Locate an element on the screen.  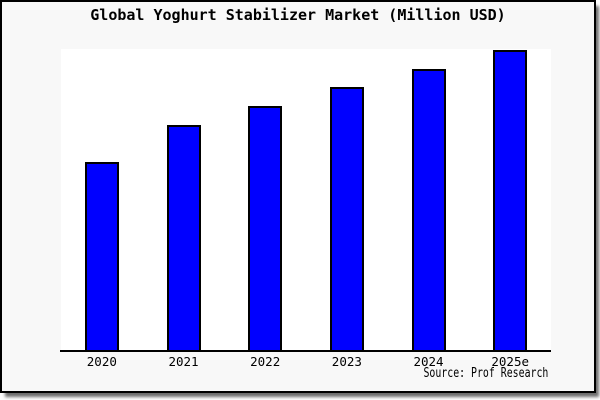
bar-2025e is located at coordinates (510, 199).